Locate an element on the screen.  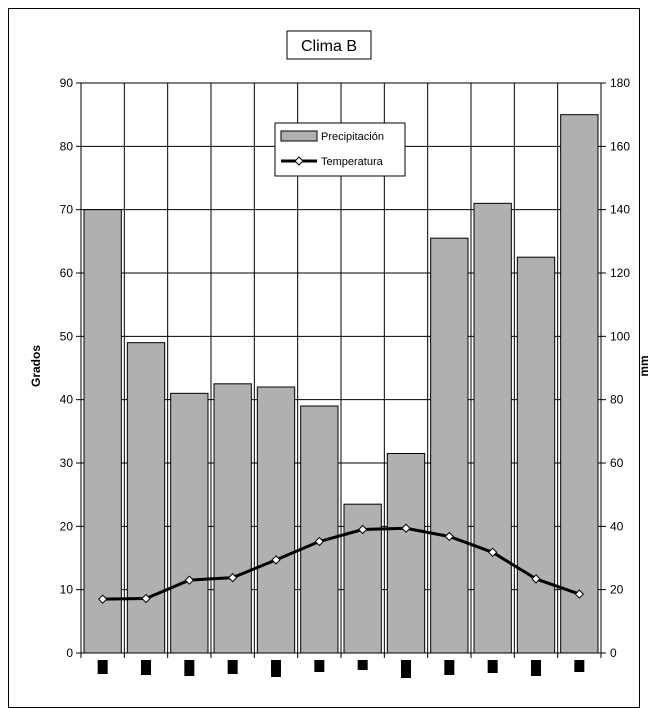
y-left-tick-label: 0 is located at coordinates (69, 653).